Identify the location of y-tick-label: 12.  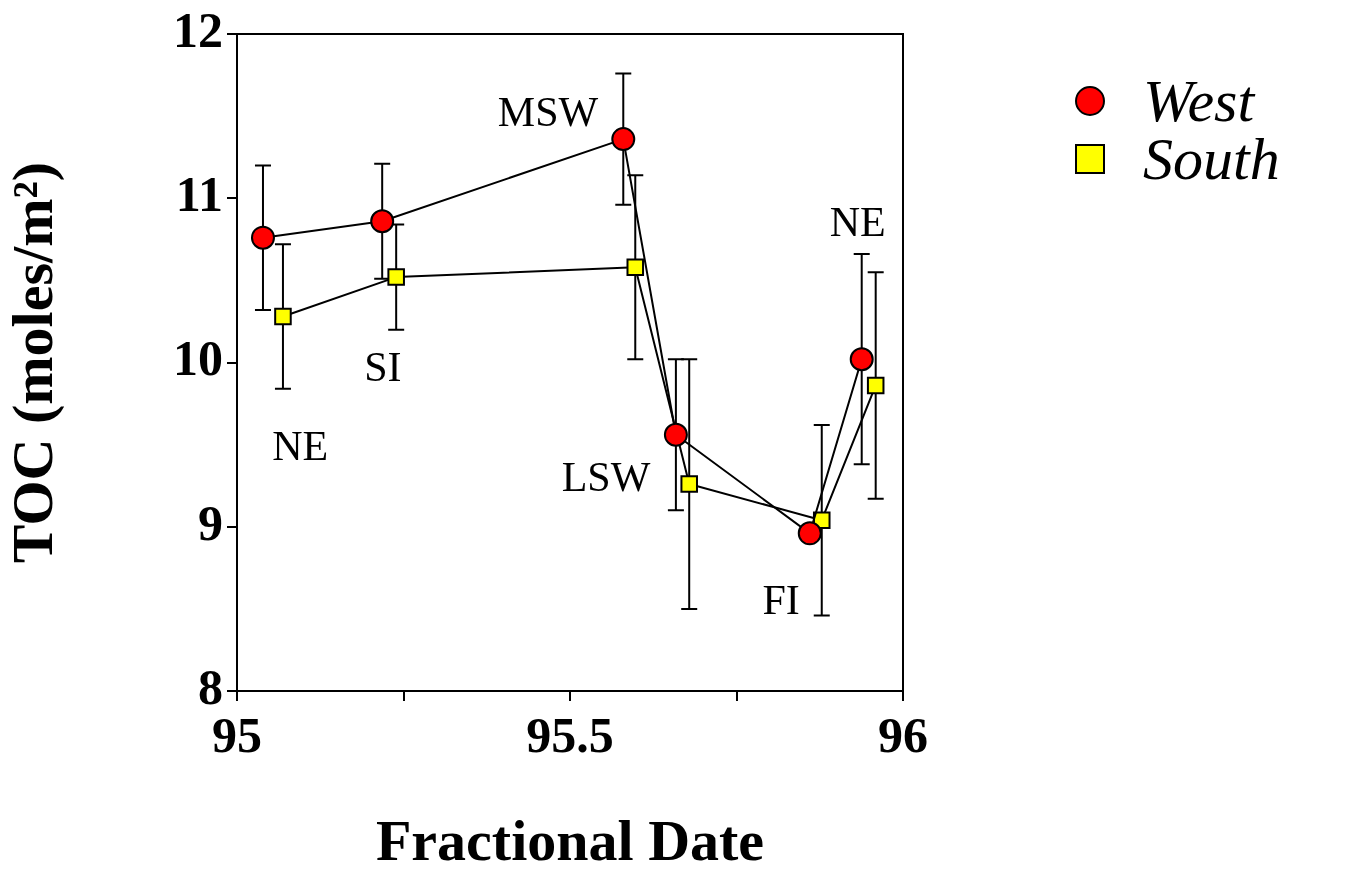
(198, 29).